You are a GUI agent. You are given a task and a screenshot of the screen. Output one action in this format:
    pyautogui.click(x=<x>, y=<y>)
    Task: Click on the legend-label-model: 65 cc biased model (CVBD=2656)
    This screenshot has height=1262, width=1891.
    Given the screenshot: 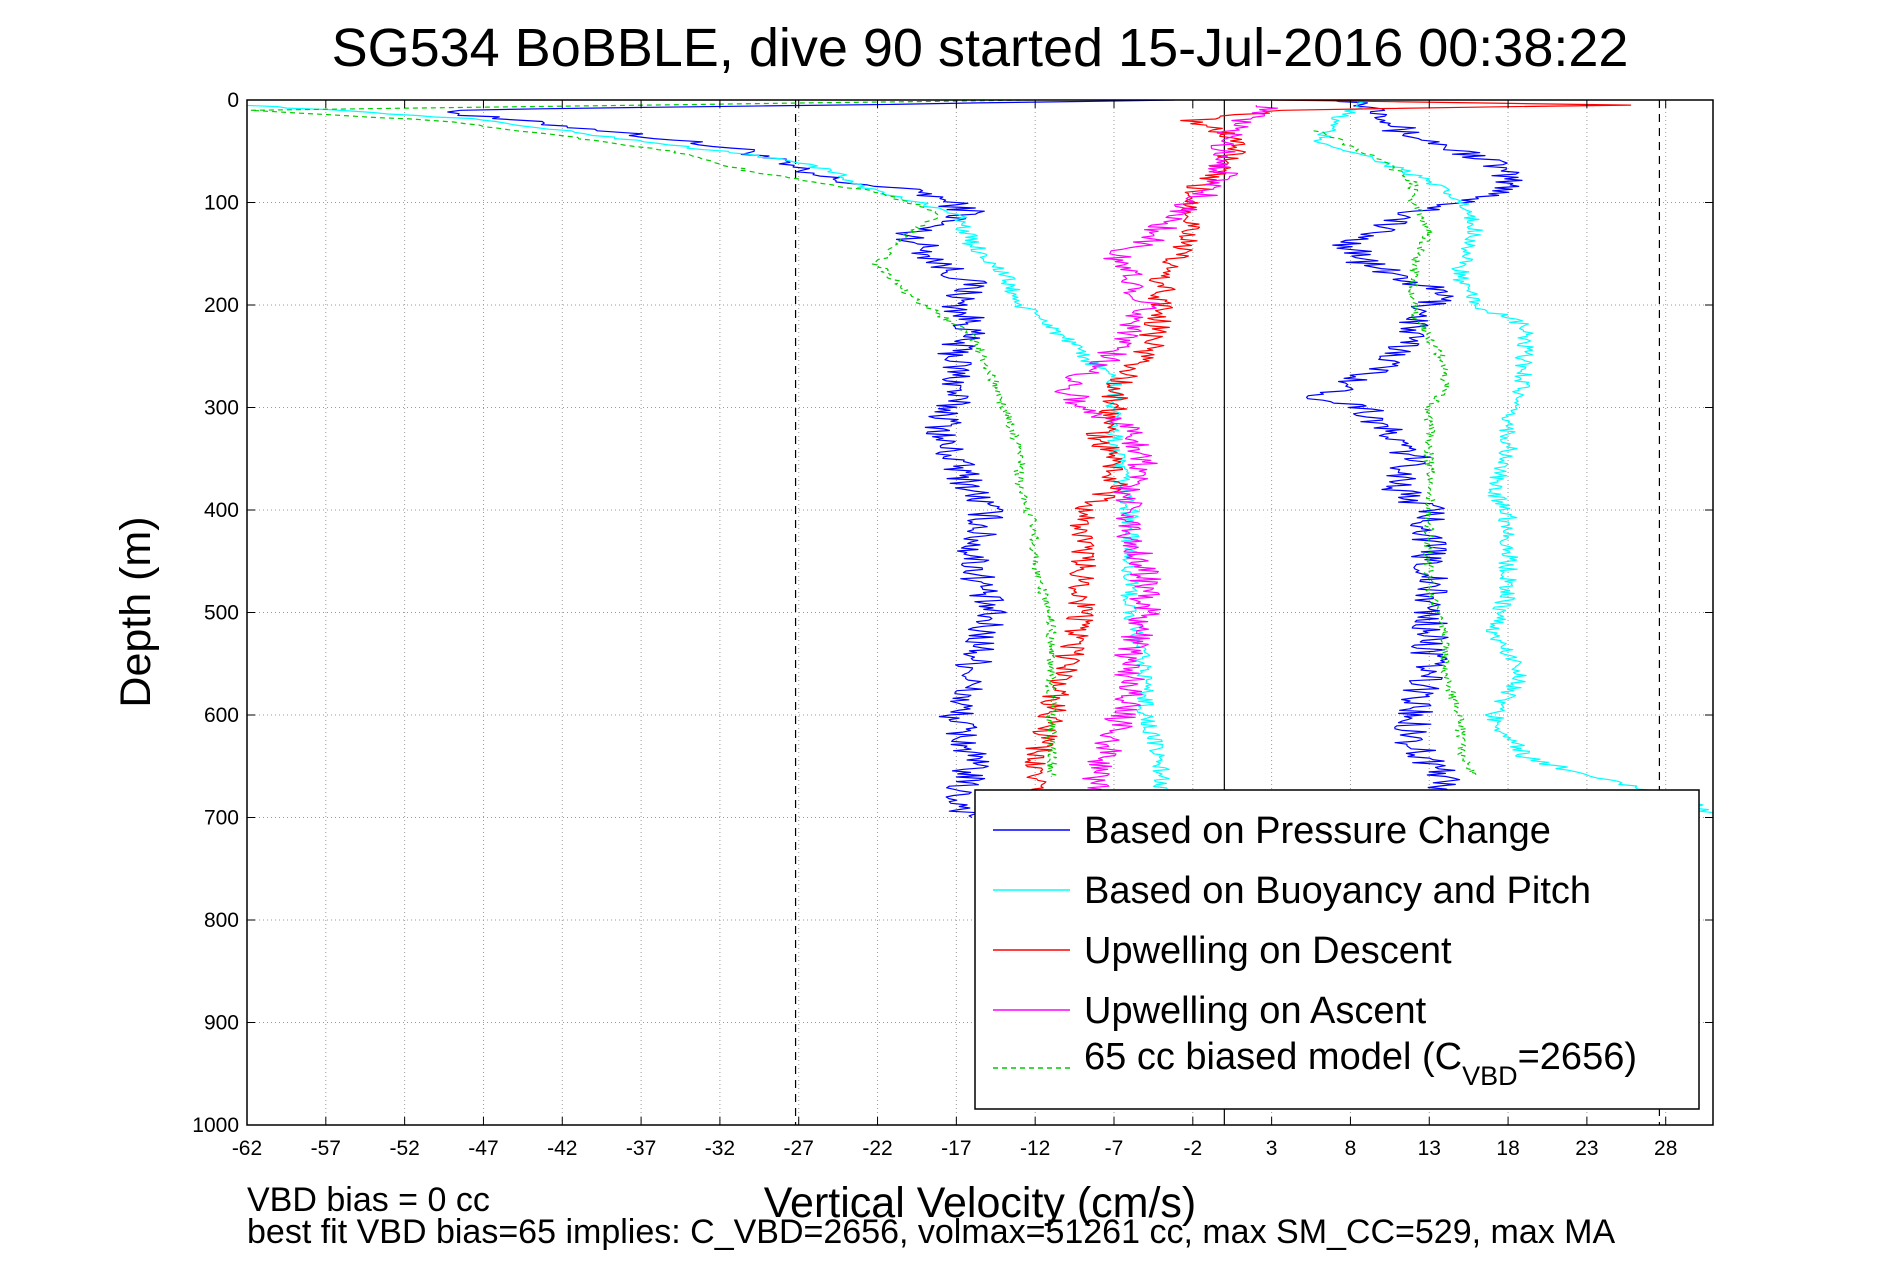 What is the action you would take?
    pyautogui.click(x=1360, y=1063)
    